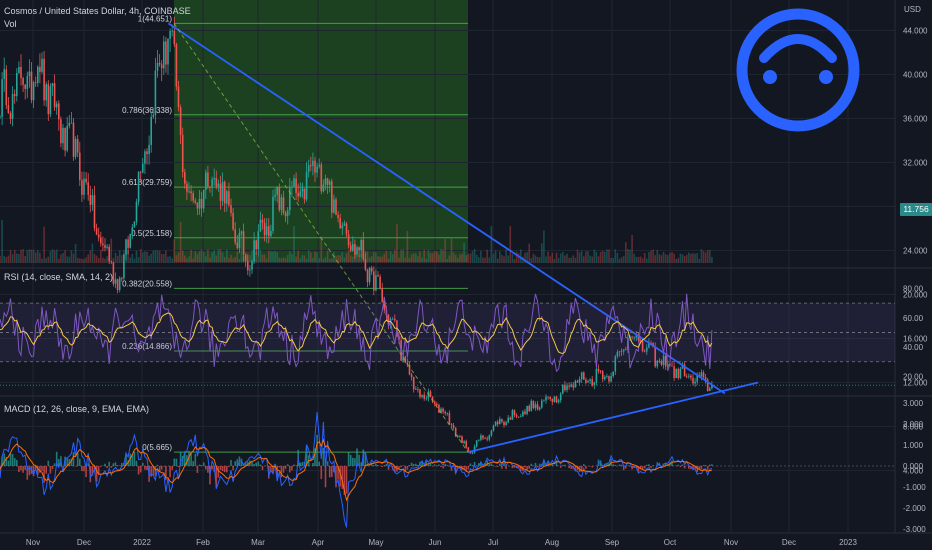 The image size is (932, 550). Describe the element at coordinates (59, 277) in the screenshot. I see `rsi-label: RSI (14, close, SMA, 14, 2)` at that location.